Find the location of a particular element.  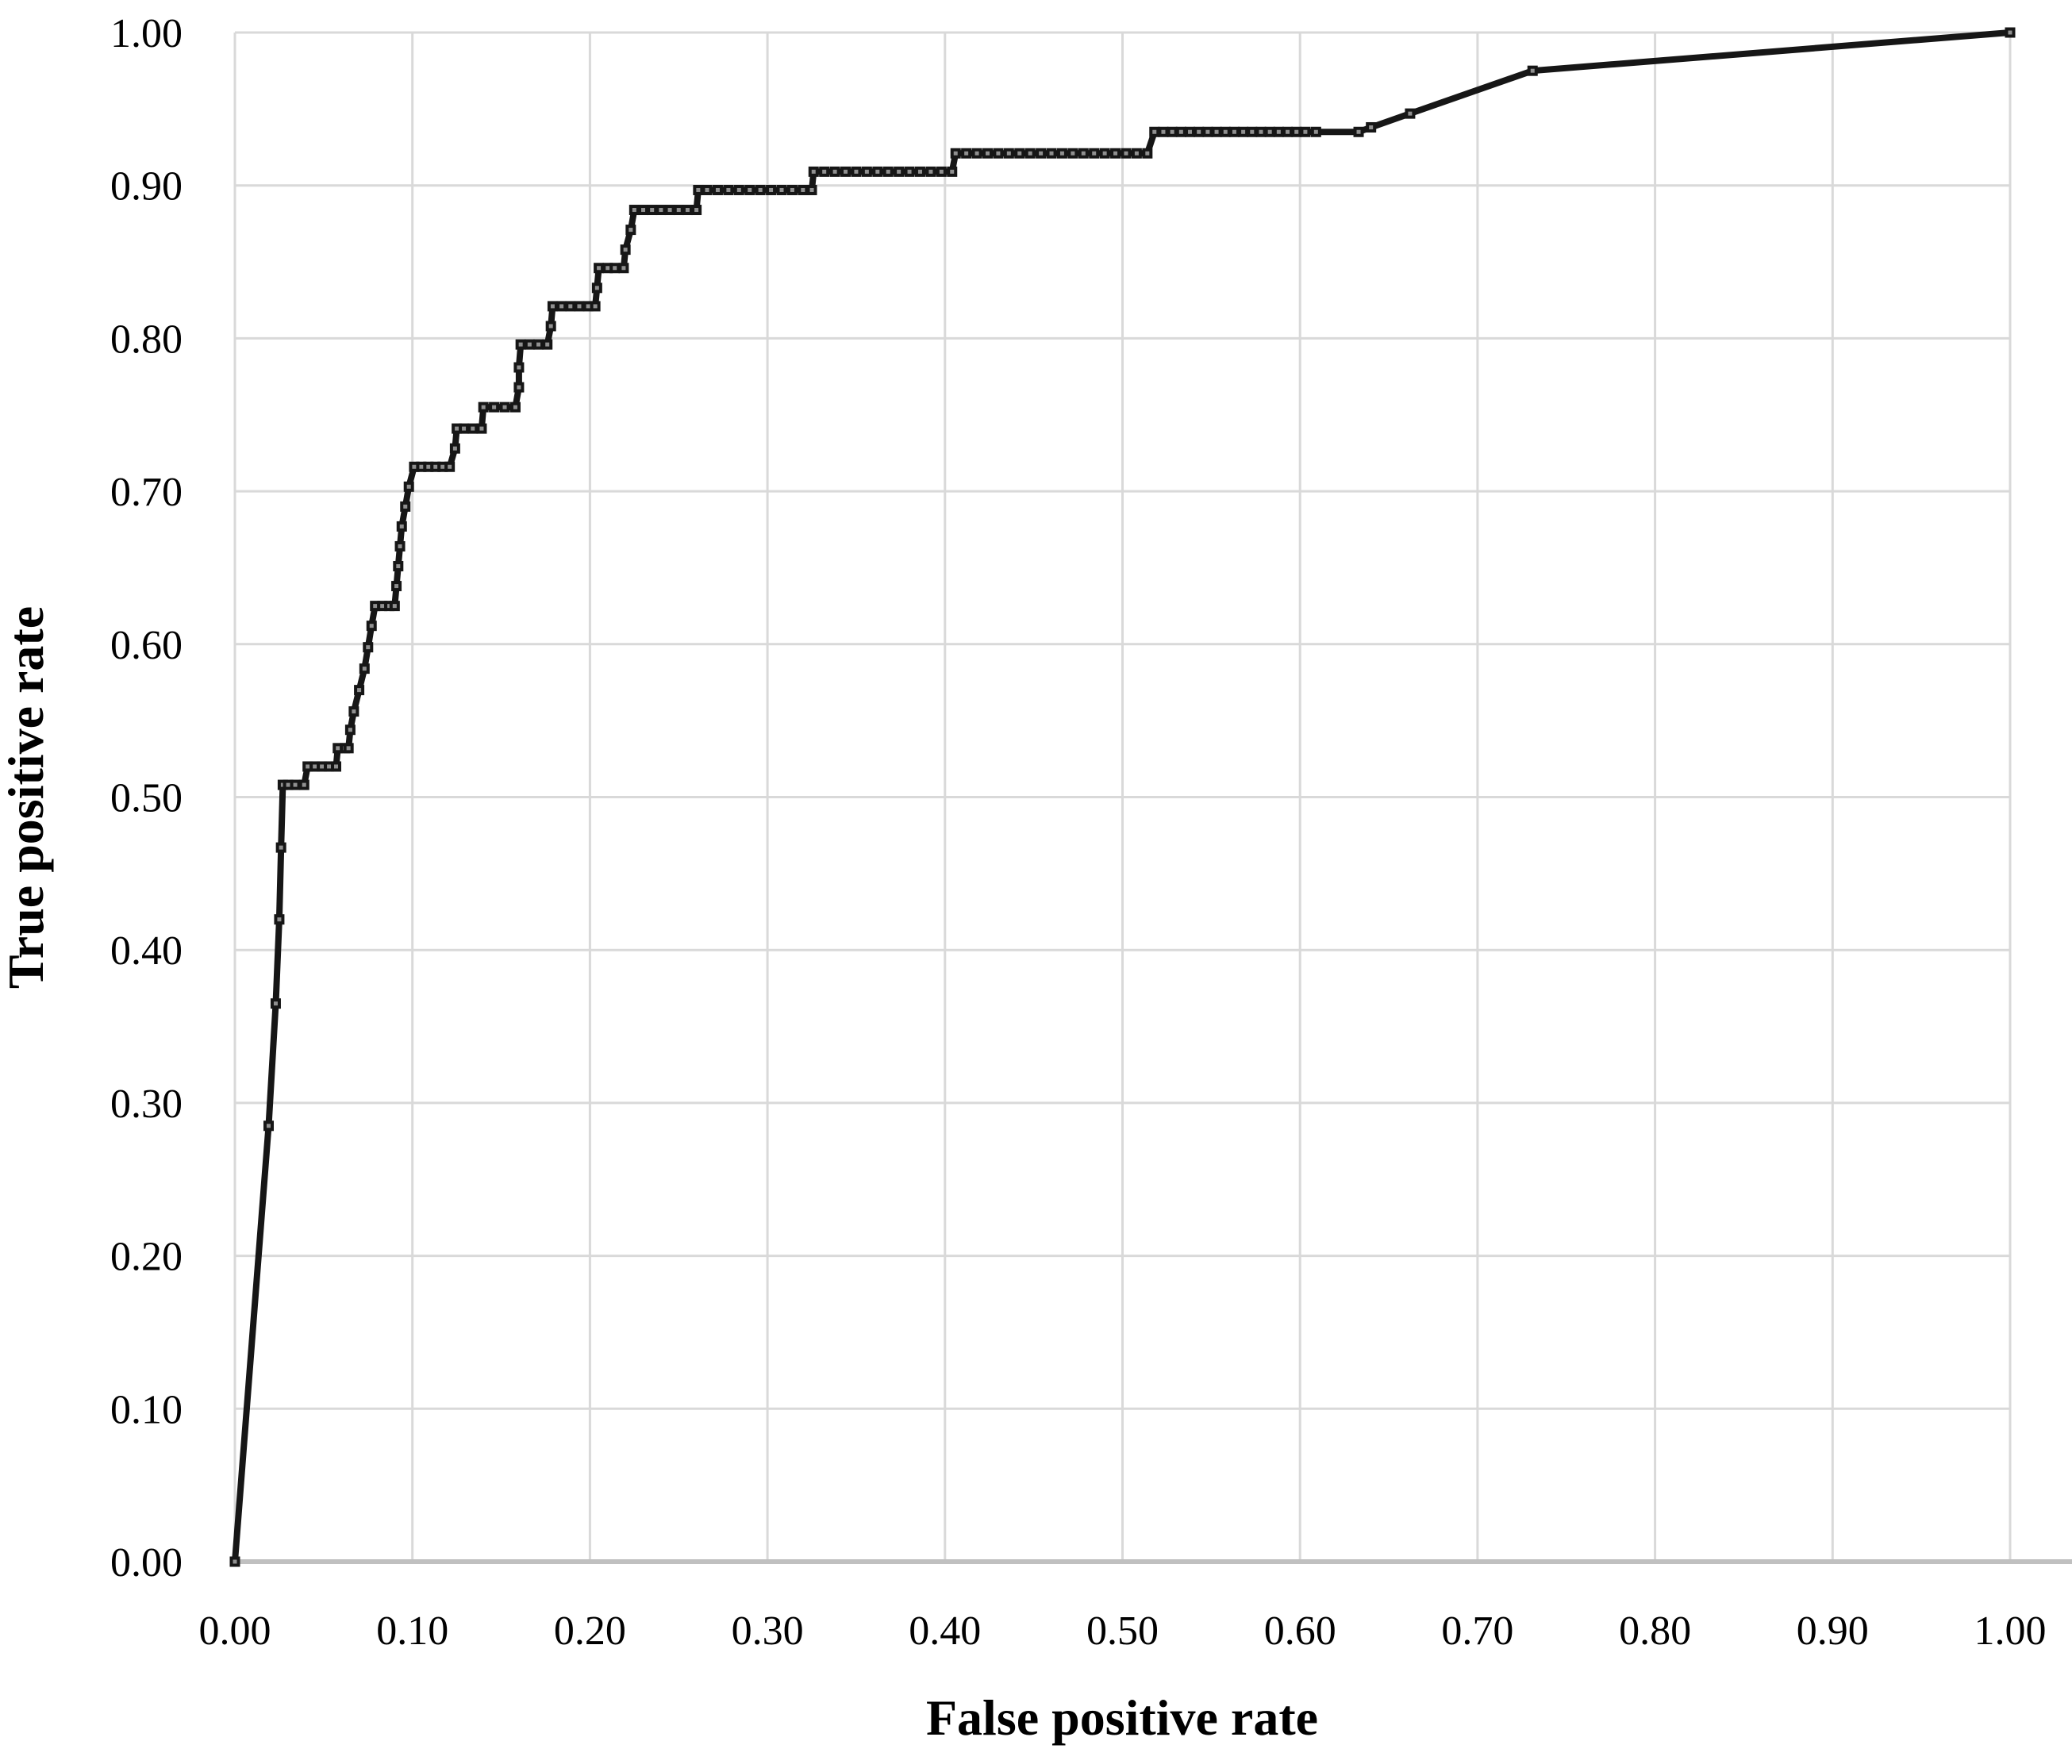

x-tick-label: 0.60 is located at coordinates (1300, 1631).